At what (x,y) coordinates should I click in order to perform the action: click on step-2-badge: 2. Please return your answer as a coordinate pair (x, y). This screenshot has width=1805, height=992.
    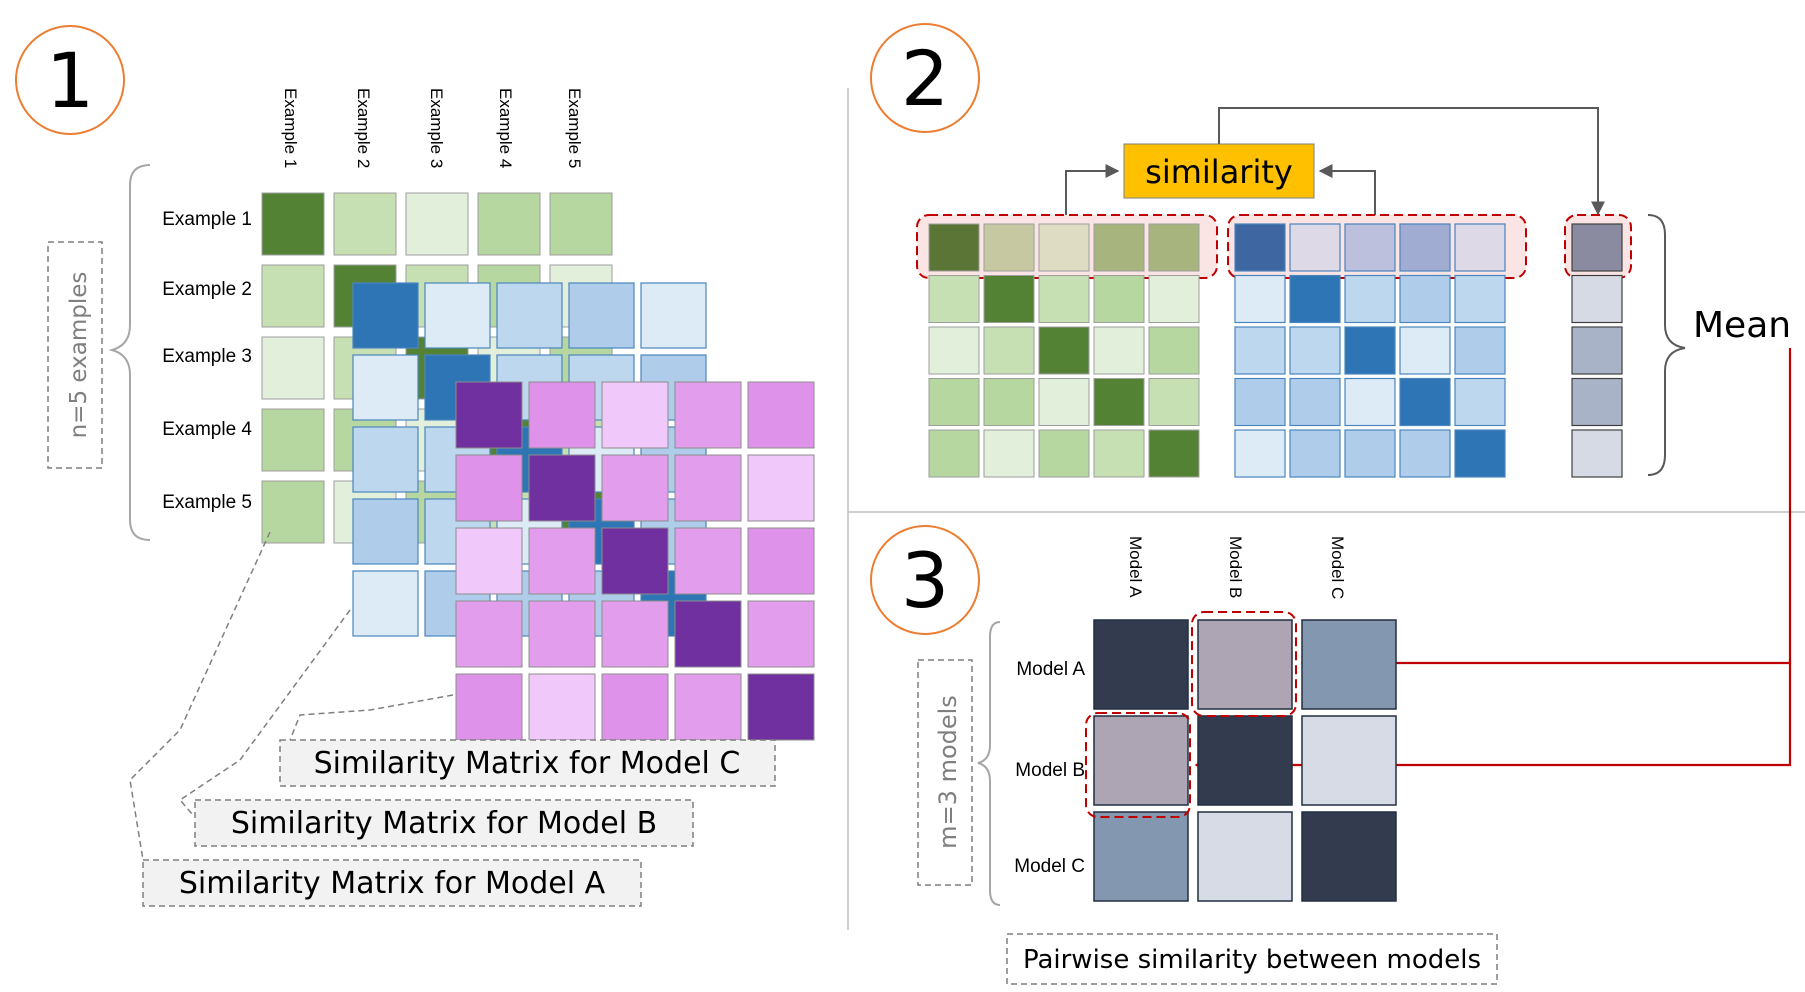
    Looking at the image, I should click on (925, 78).